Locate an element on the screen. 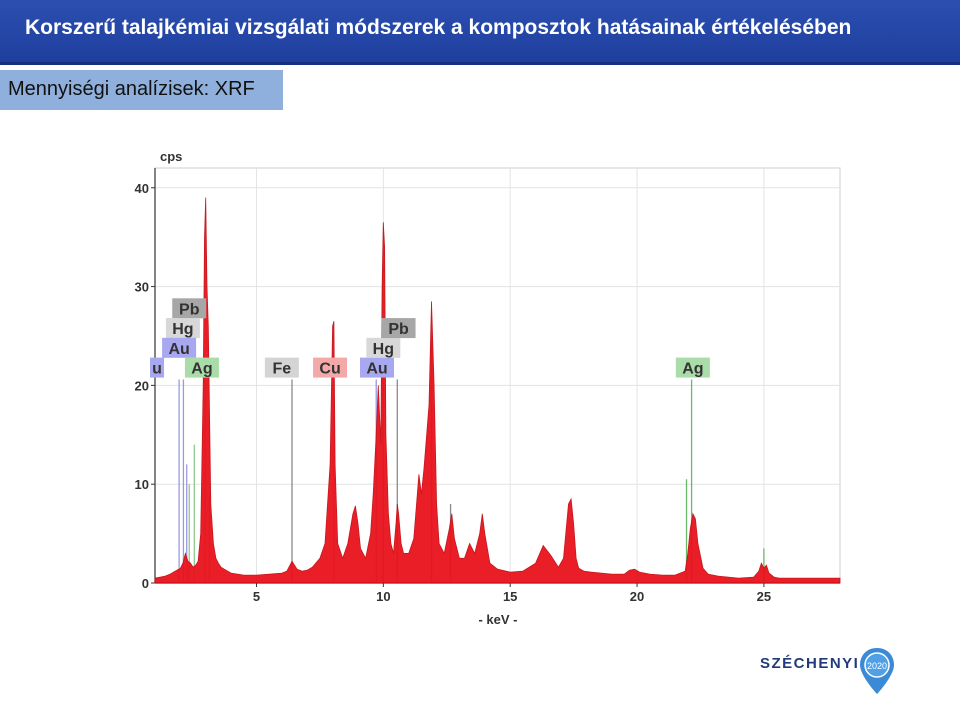 The image size is (960, 708). x-tick-label: 15 is located at coordinates (510, 596).